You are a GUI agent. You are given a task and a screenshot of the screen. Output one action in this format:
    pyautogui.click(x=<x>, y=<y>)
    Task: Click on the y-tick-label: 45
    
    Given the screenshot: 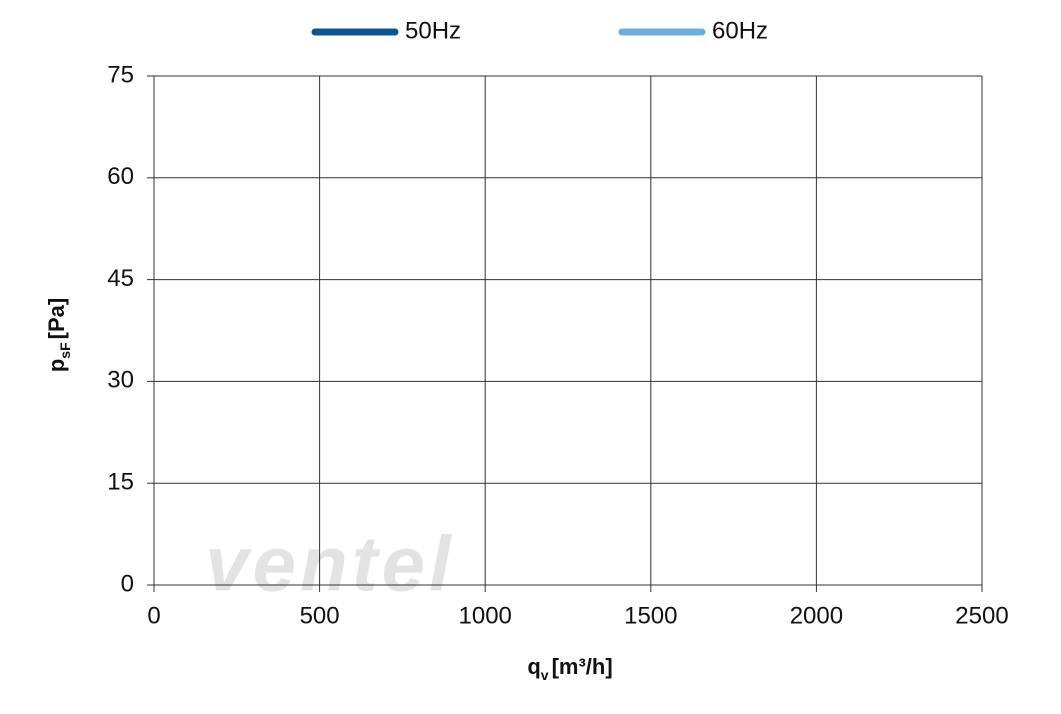 What is the action you would take?
    pyautogui.click(x=120, y=278)
    